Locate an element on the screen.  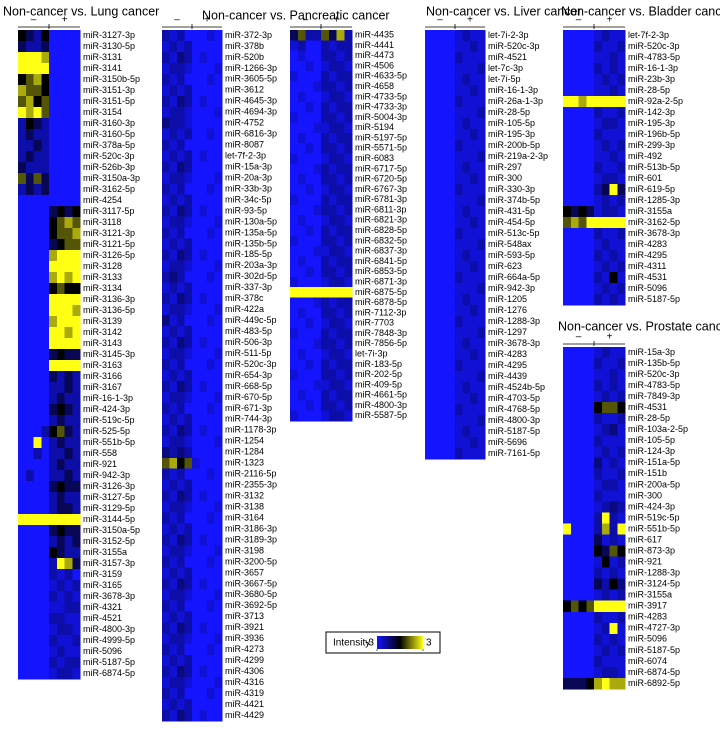
row-label: miR-3127-5p is located at coordinates (109, 497).